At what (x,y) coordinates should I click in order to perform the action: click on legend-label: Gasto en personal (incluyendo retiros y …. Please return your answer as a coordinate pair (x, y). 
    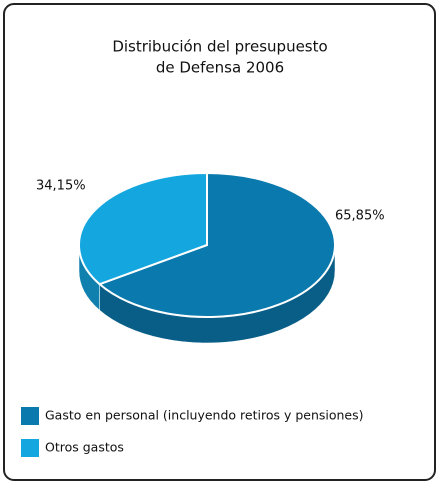
    Looking at the image, I should click on (204, 415).